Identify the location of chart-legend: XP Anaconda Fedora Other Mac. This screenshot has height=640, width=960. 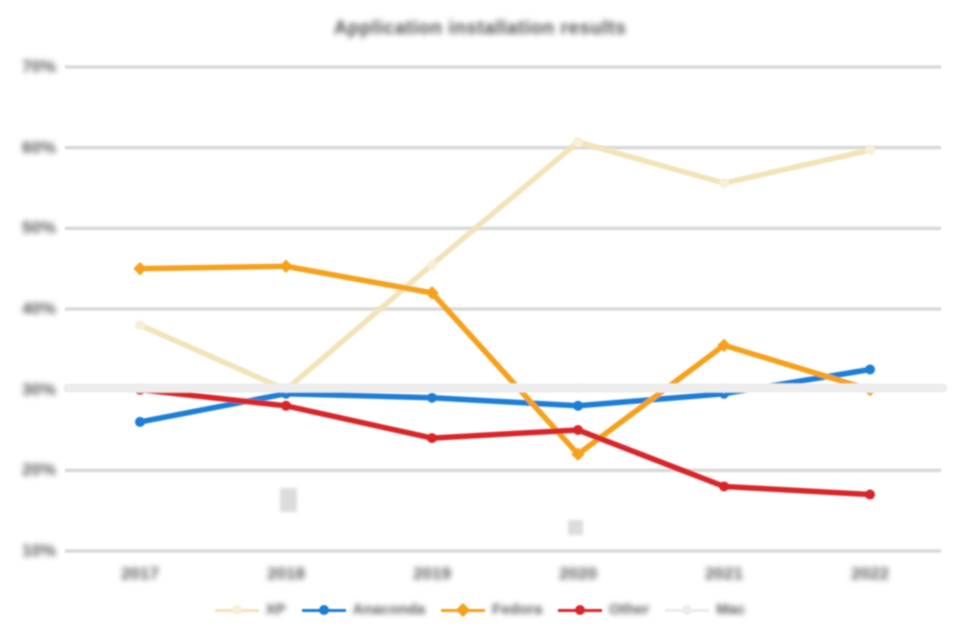
(480, 610).